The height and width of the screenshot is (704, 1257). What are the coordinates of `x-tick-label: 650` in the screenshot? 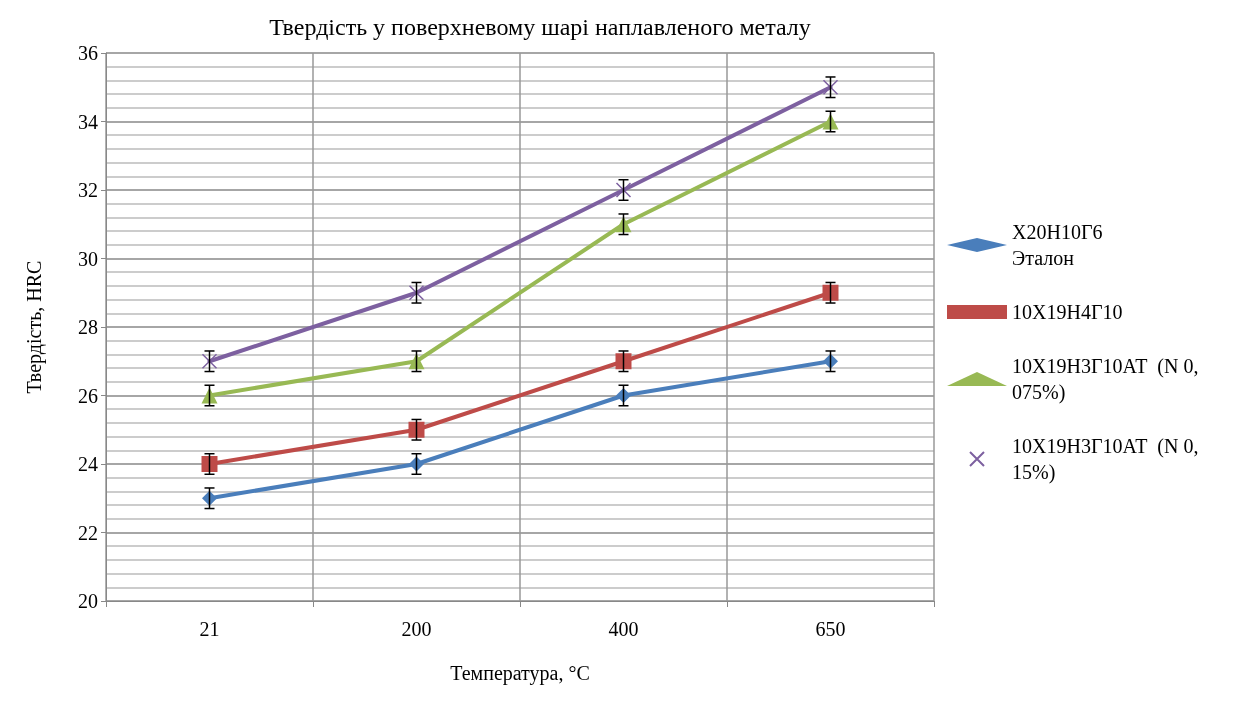 It's located at (830, 629).